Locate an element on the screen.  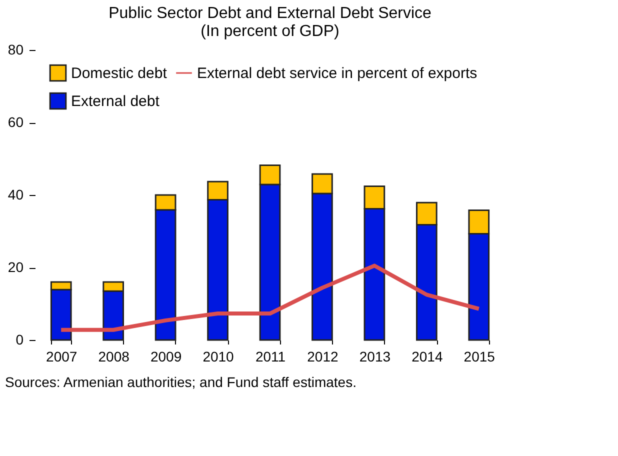
x-tick-label: 2010 is located at coordinates (218, 356).